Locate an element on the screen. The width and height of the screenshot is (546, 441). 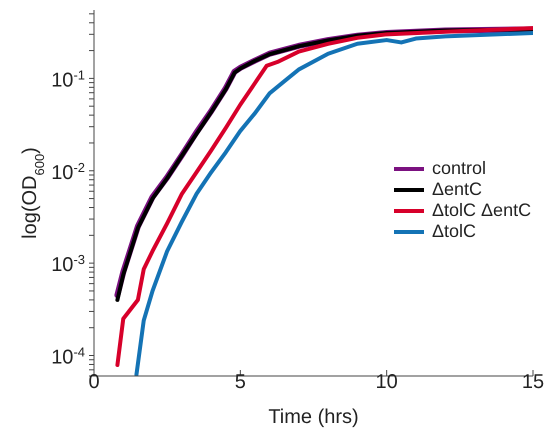
y-tick-label: 10$^{-3}$ is located at coordinates (68, 264).